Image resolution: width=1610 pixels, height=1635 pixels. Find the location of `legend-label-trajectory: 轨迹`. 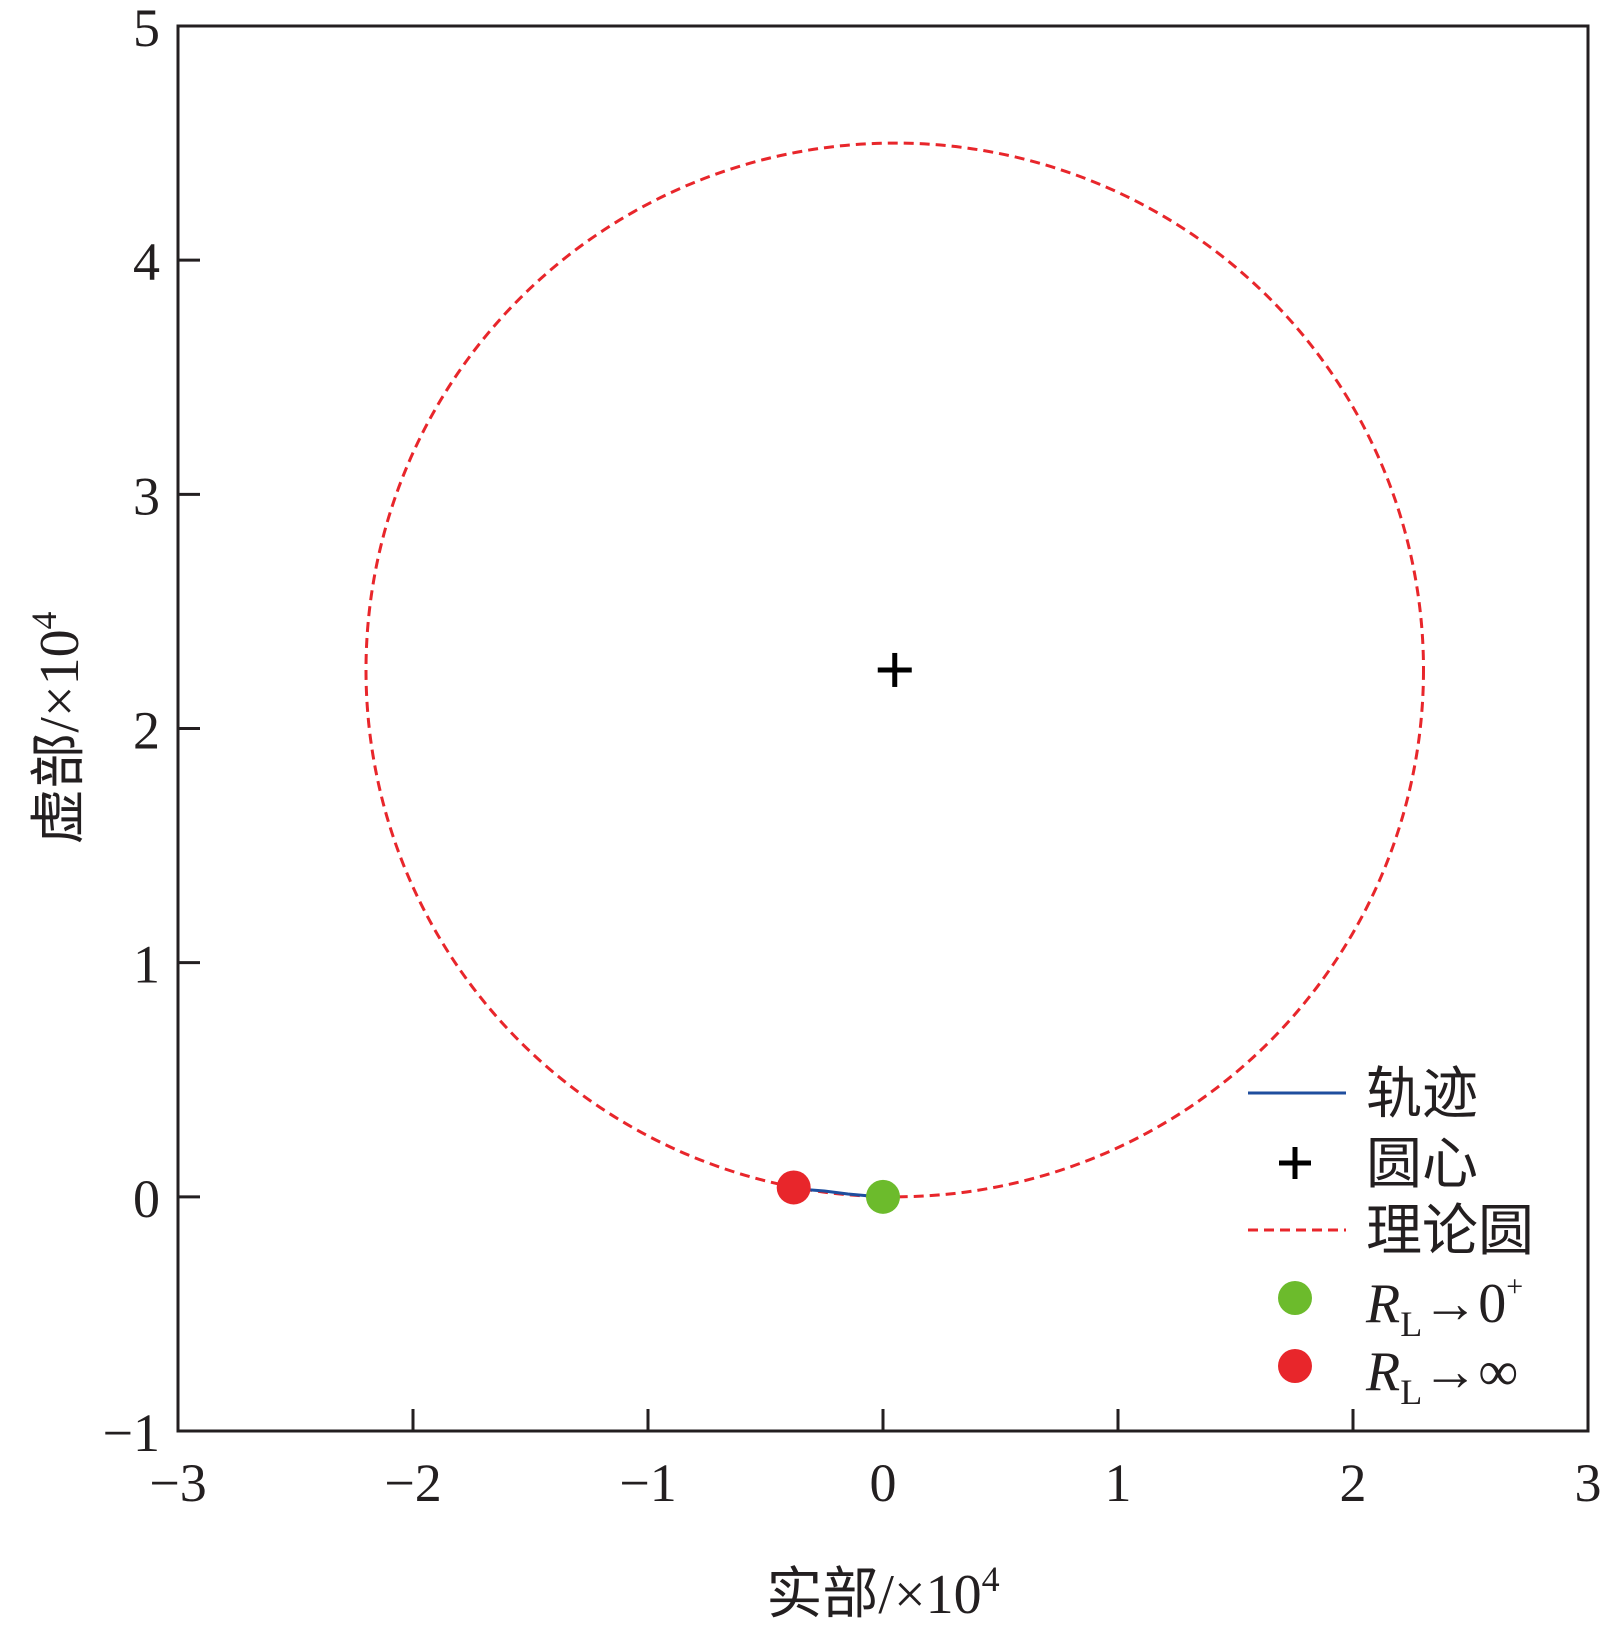

legend-label-trajectory: 轨迹 is located at coordinates (1422, 1095).